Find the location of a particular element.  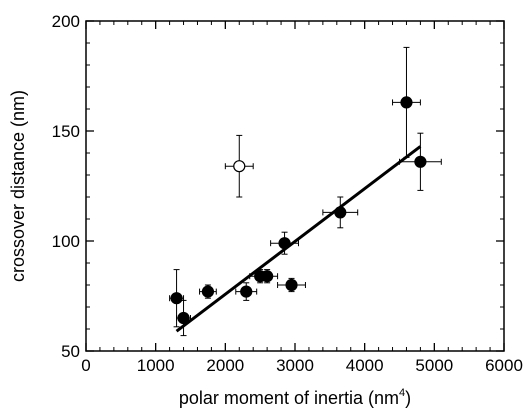

y-axis-title: crossover distance (nm) is located at coordinates (18, 186).